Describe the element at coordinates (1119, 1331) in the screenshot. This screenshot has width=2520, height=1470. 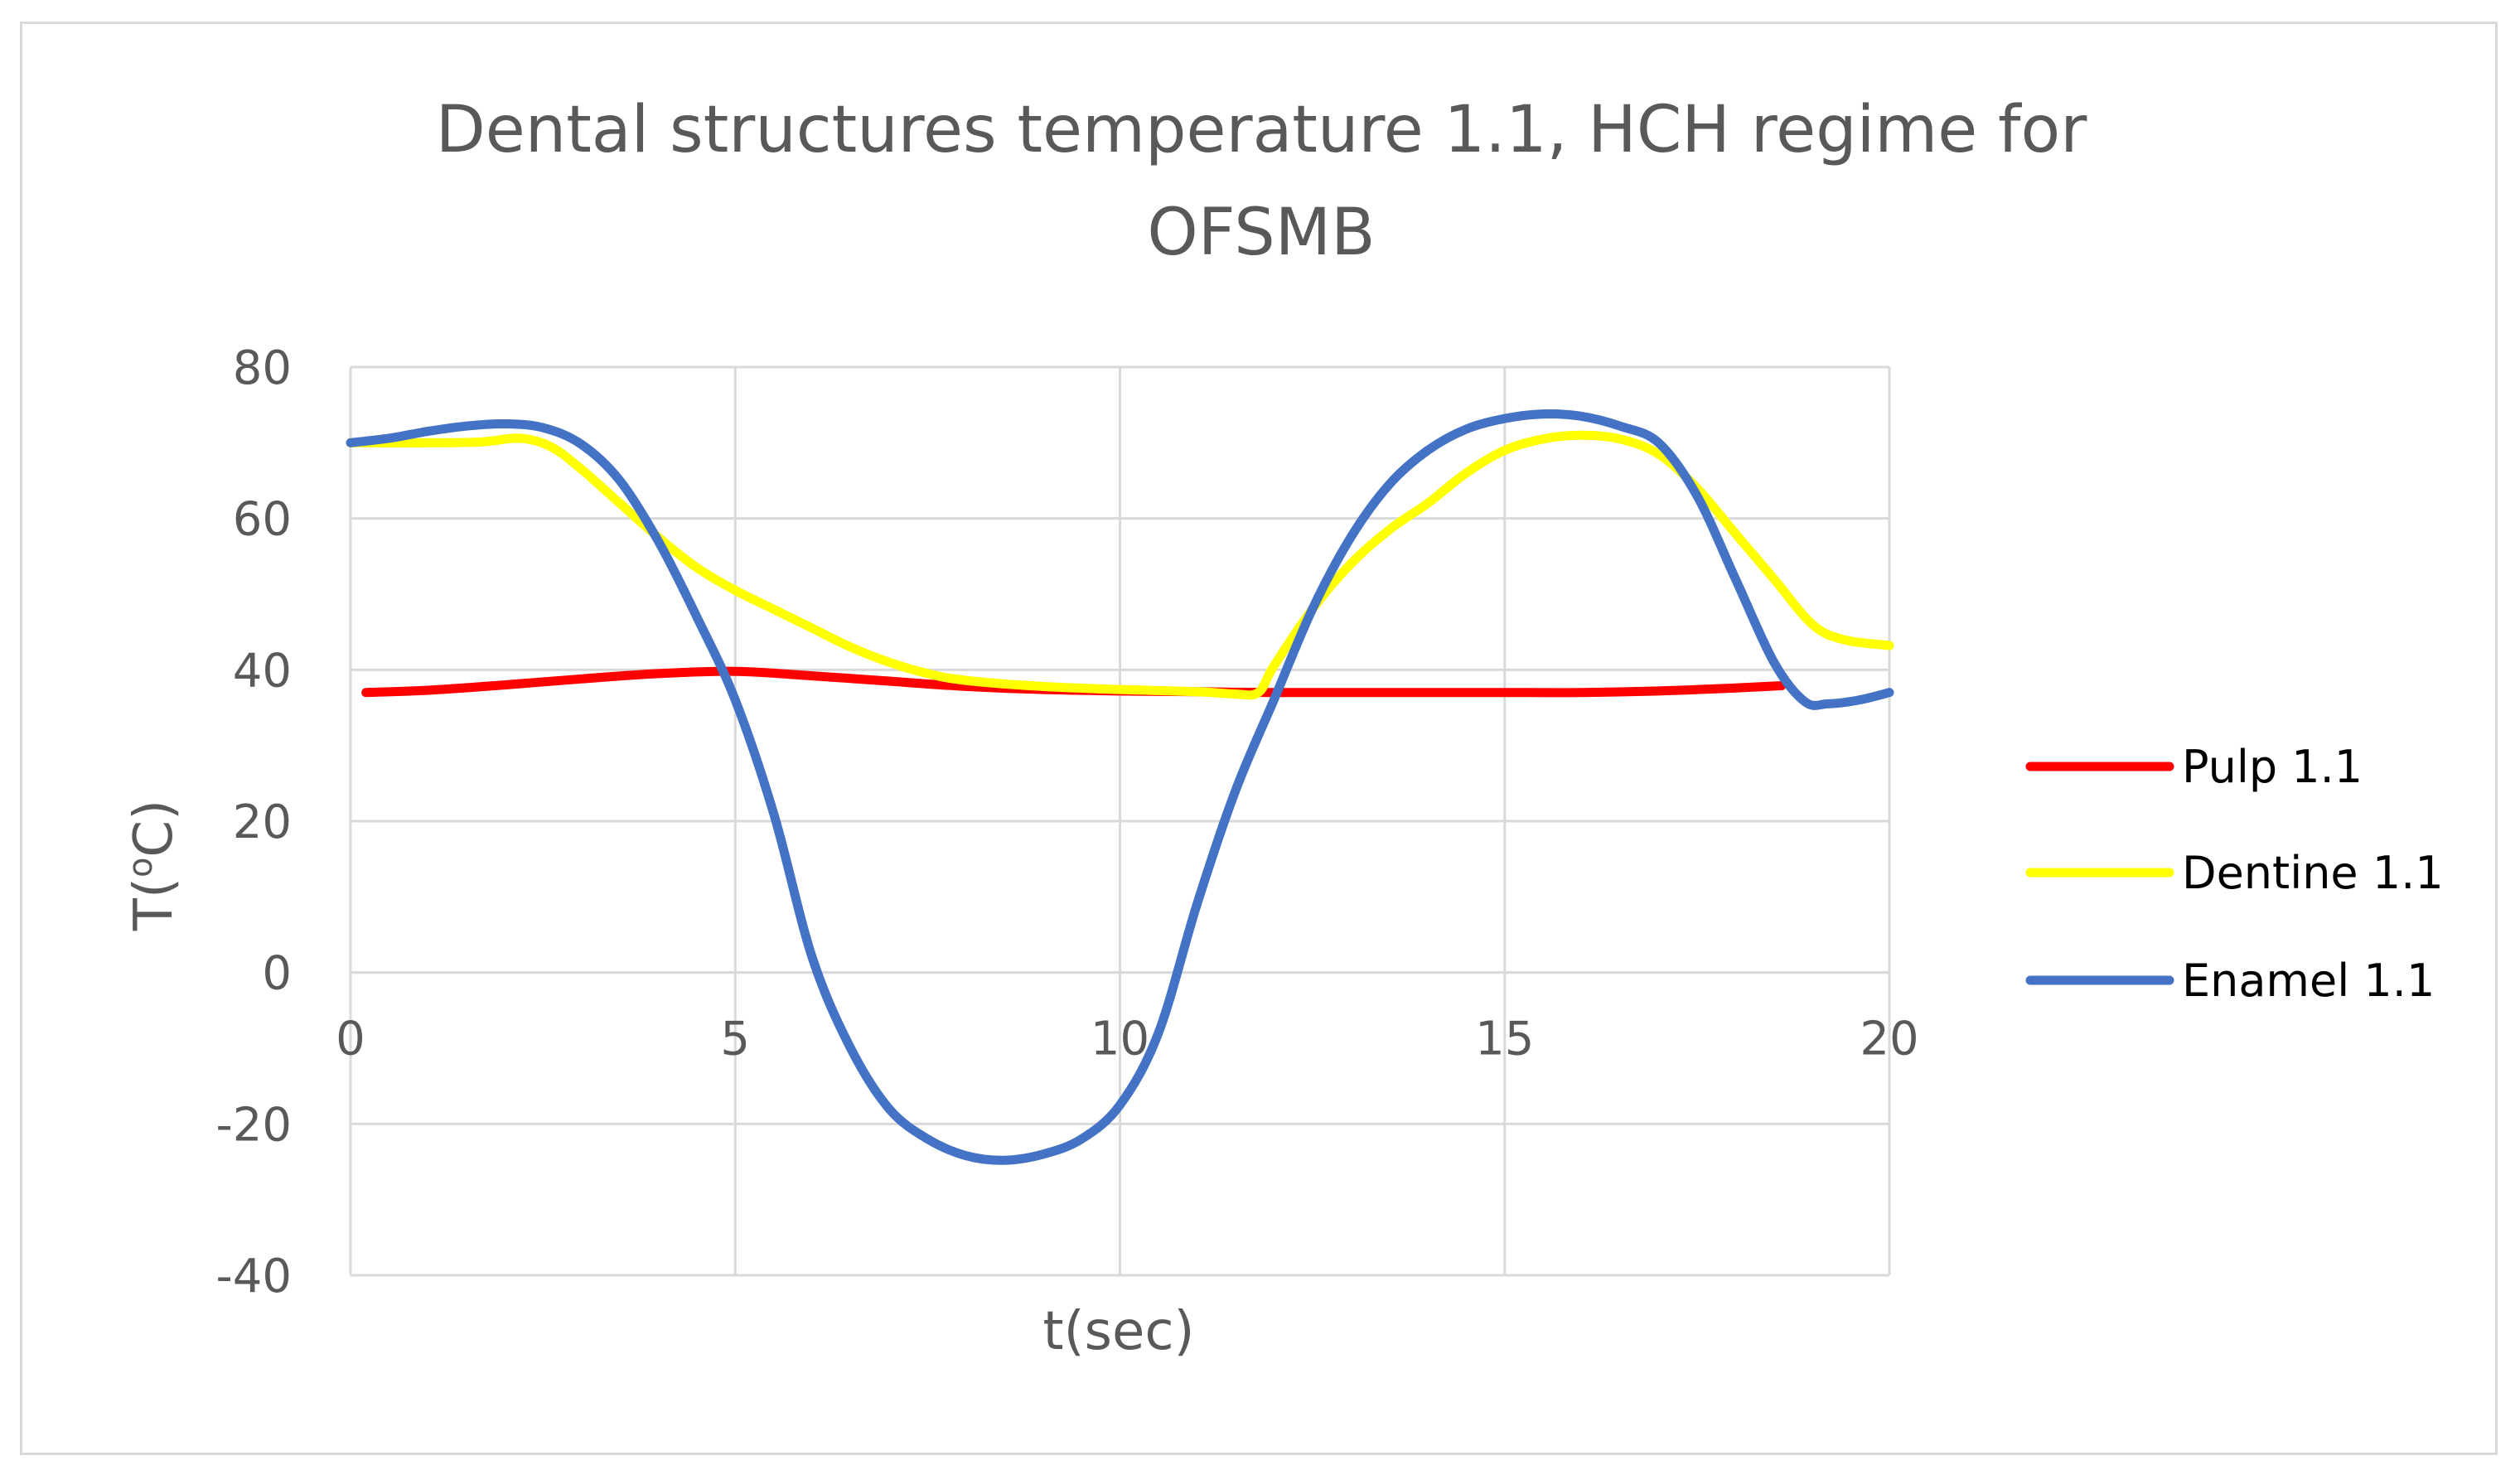
I see `x-axis-title: t(sec)` at that location.